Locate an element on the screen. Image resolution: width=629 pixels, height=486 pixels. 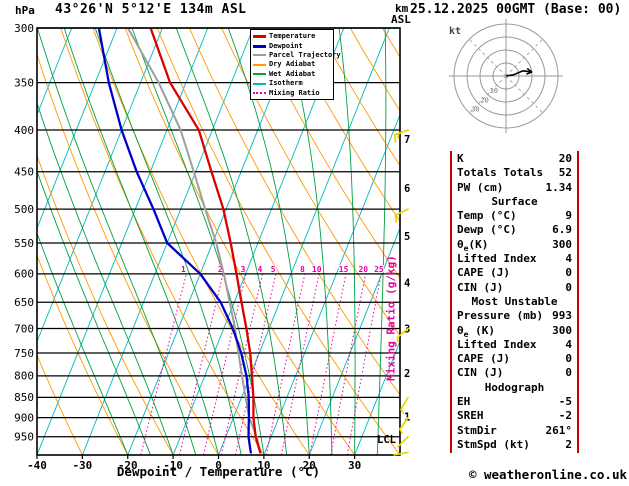
mixing-ratio-value-label: 15 is located at coordinates (344, 269).